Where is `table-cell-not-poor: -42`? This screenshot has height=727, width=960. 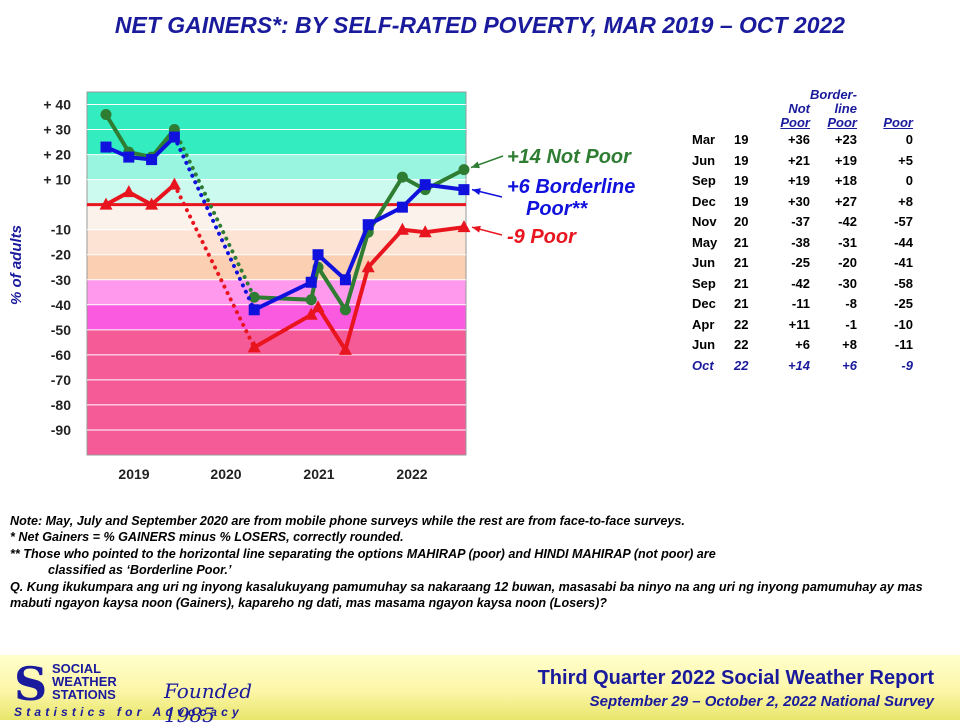 table-cell-not-poor: -42 is located at coordinates (800, 283).